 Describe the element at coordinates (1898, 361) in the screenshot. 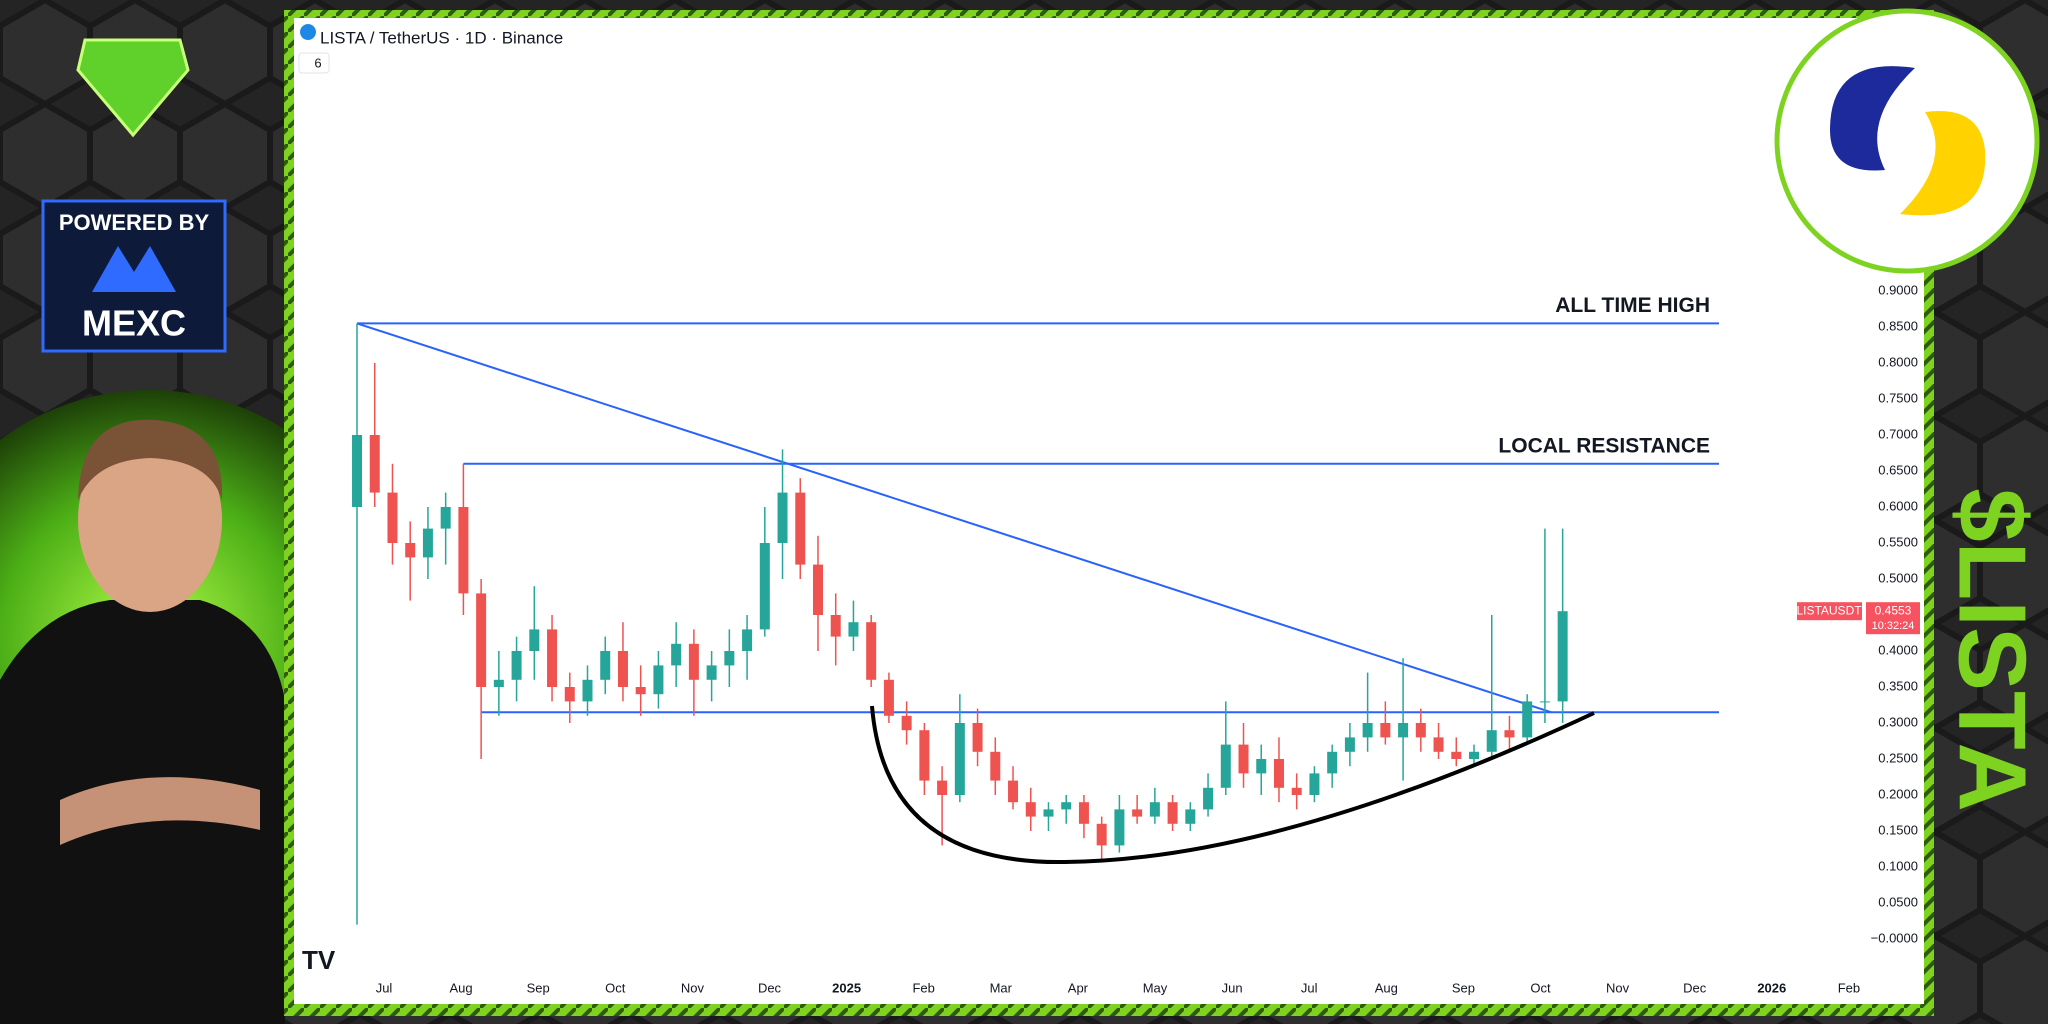

I see `y-tick-label: 0.8000` at that location.